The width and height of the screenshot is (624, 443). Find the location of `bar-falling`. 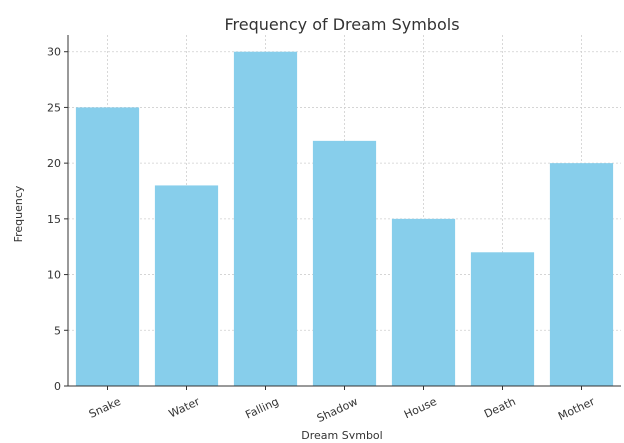

bar-falling is located at coordinates (265, 218).